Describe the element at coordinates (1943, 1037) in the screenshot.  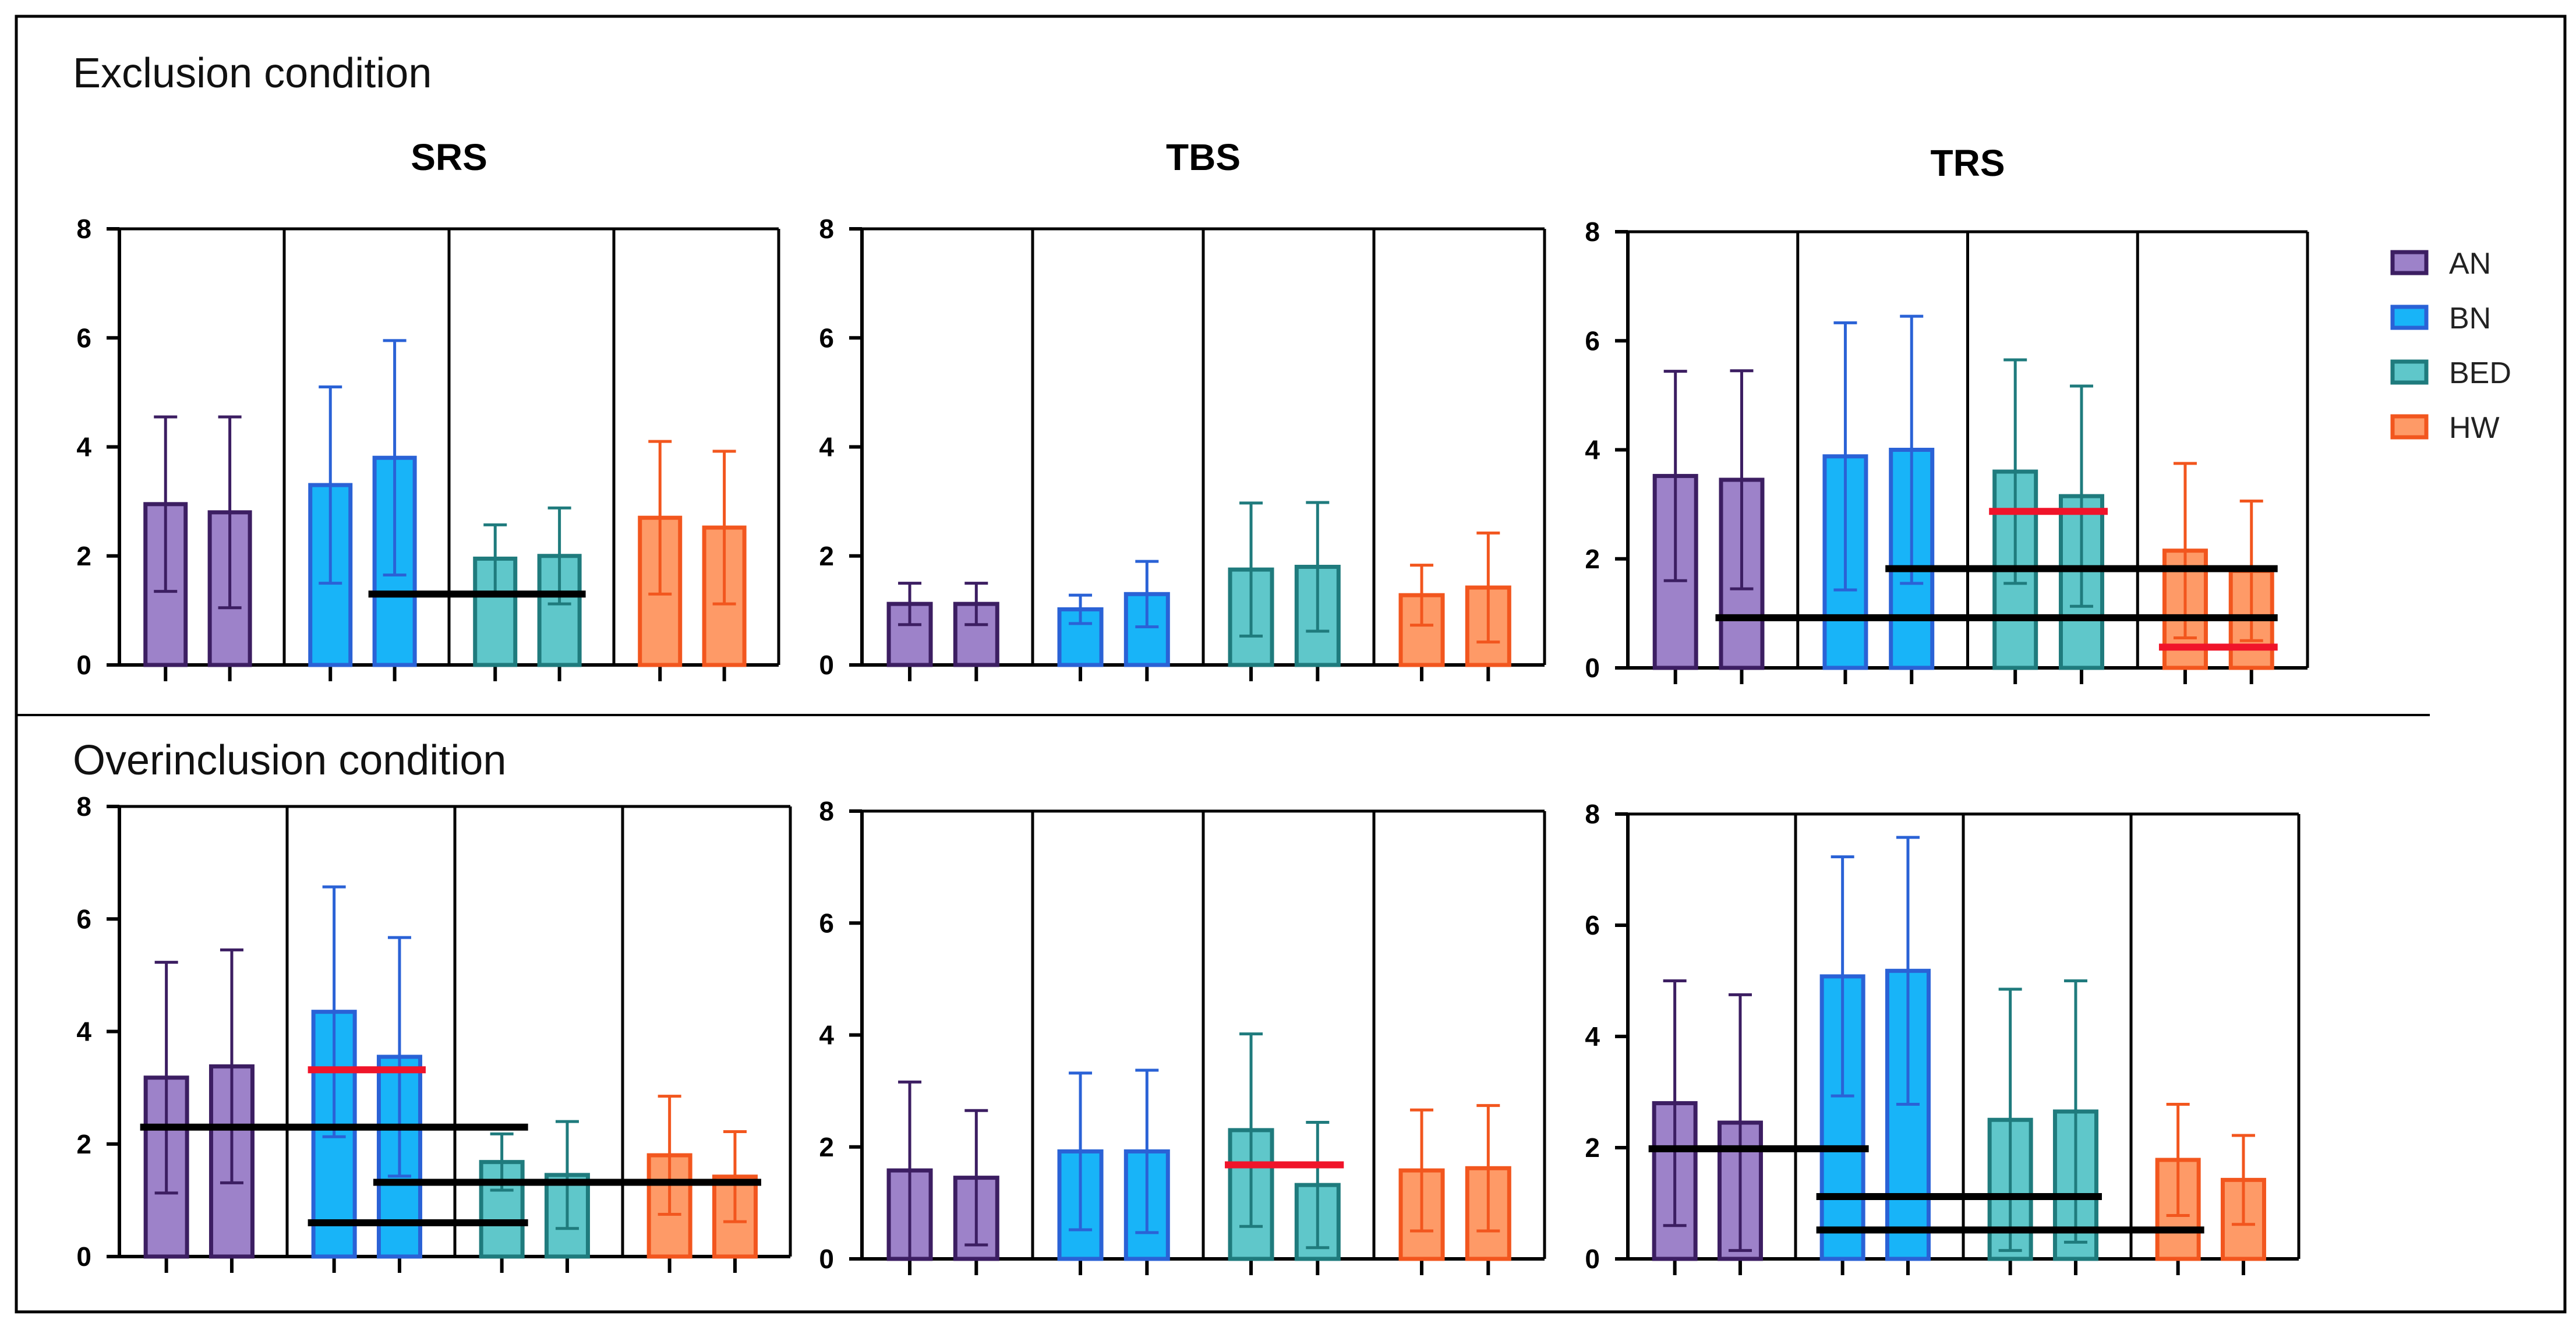
I see `chart-panel-6: 0 2 4 6 8` at that location.